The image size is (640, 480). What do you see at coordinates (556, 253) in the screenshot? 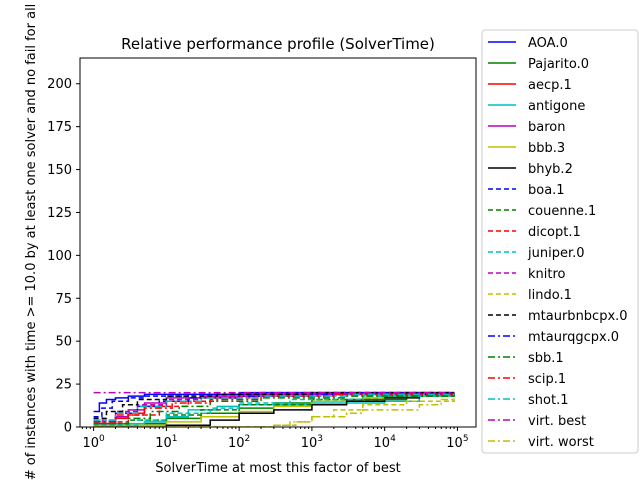
I see `legend-label: juniper.0` at bounding box center [556, 253].